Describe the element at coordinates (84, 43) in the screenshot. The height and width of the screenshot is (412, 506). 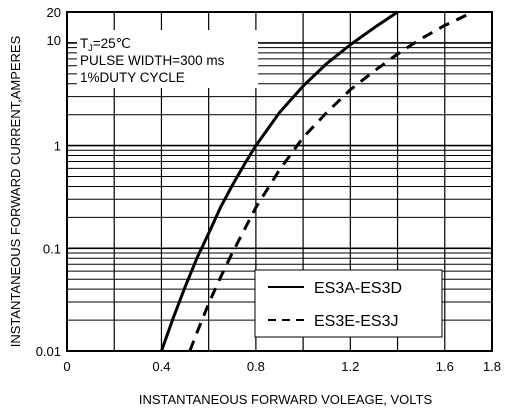
I see `annotation-temp-symbol: T` at that location.